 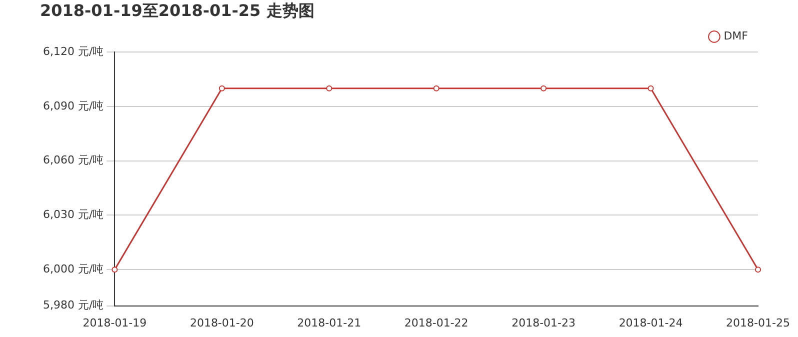 What do you see at coordinates (650, 323) in the screenshot?
I see `x-tick-label: 2018-01-24` at bounding box center [650, 323].